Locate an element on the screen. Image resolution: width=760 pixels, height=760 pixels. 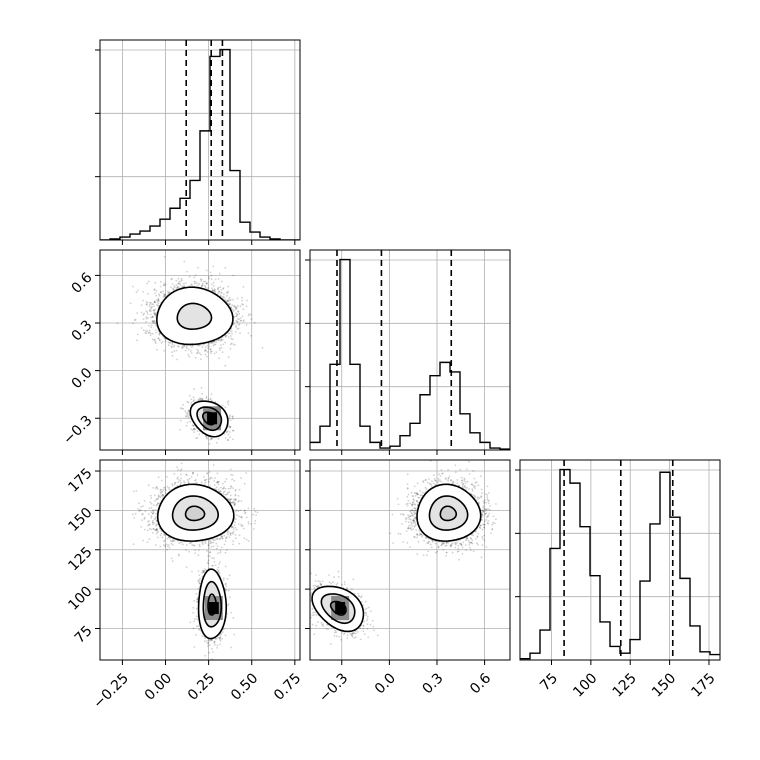
xtick-label-p2: 75 is located at coordinates (549, 682).